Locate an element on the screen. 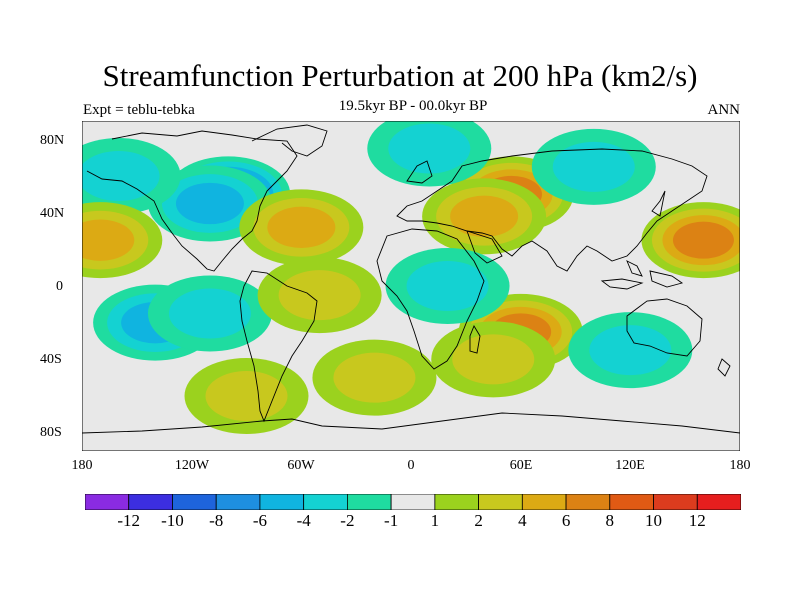  colorbar-label: -12 is located at coordinates (129, 520).